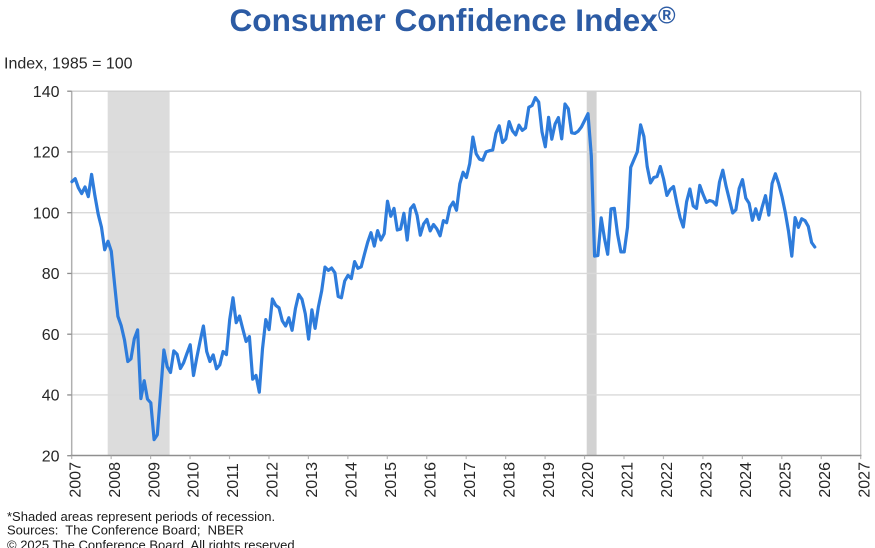  I want to click on svg-text: 2019, so click(549, 480).